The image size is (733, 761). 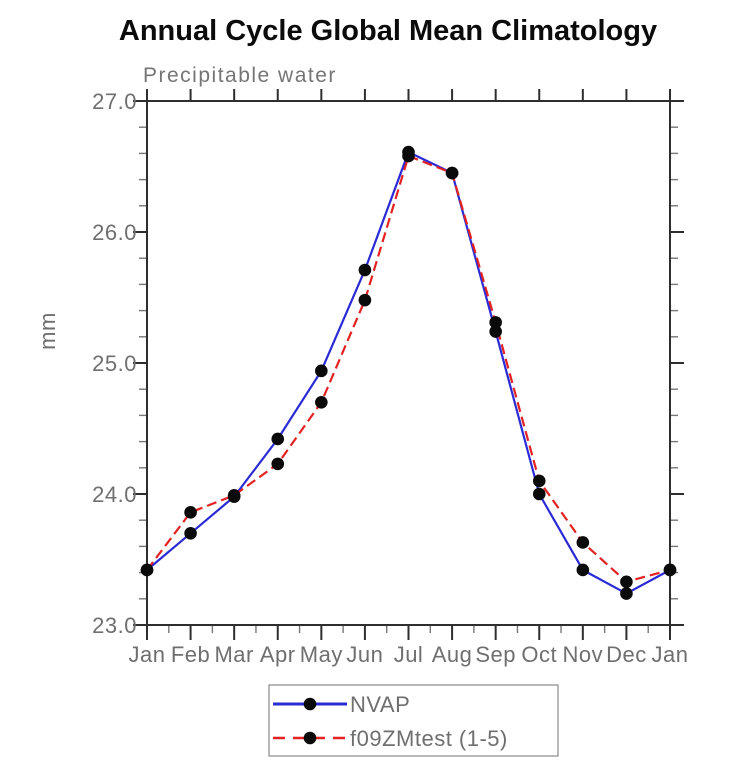 What do you see at coordinates (47, 331) in the screenshot?
I see `y-axis-label: mm` at bounding box center [47, 331].